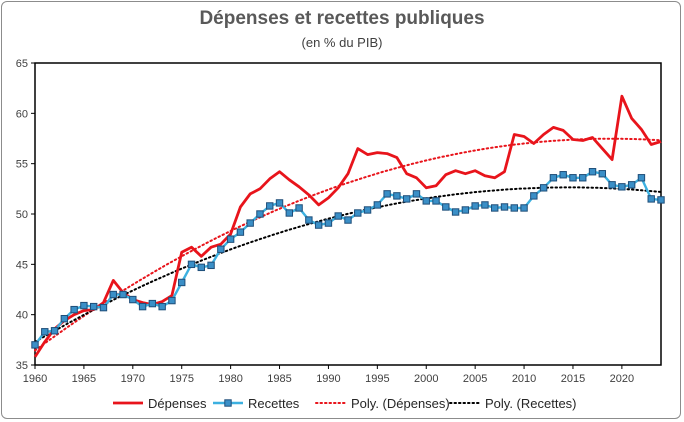  Describe the element at coordinates (622, 379) in the screenshot. I see `x-tick-label: 2020` at that location.